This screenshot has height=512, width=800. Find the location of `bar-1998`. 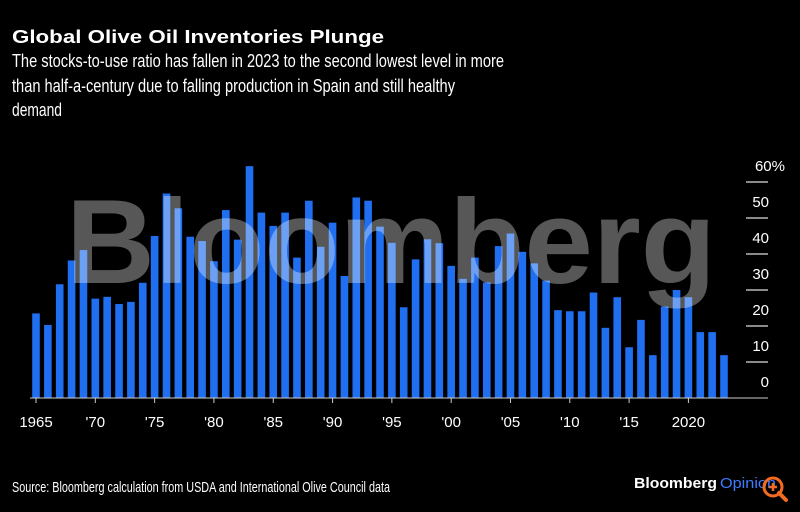

bar-1998 is located at coordinates (427, 318).